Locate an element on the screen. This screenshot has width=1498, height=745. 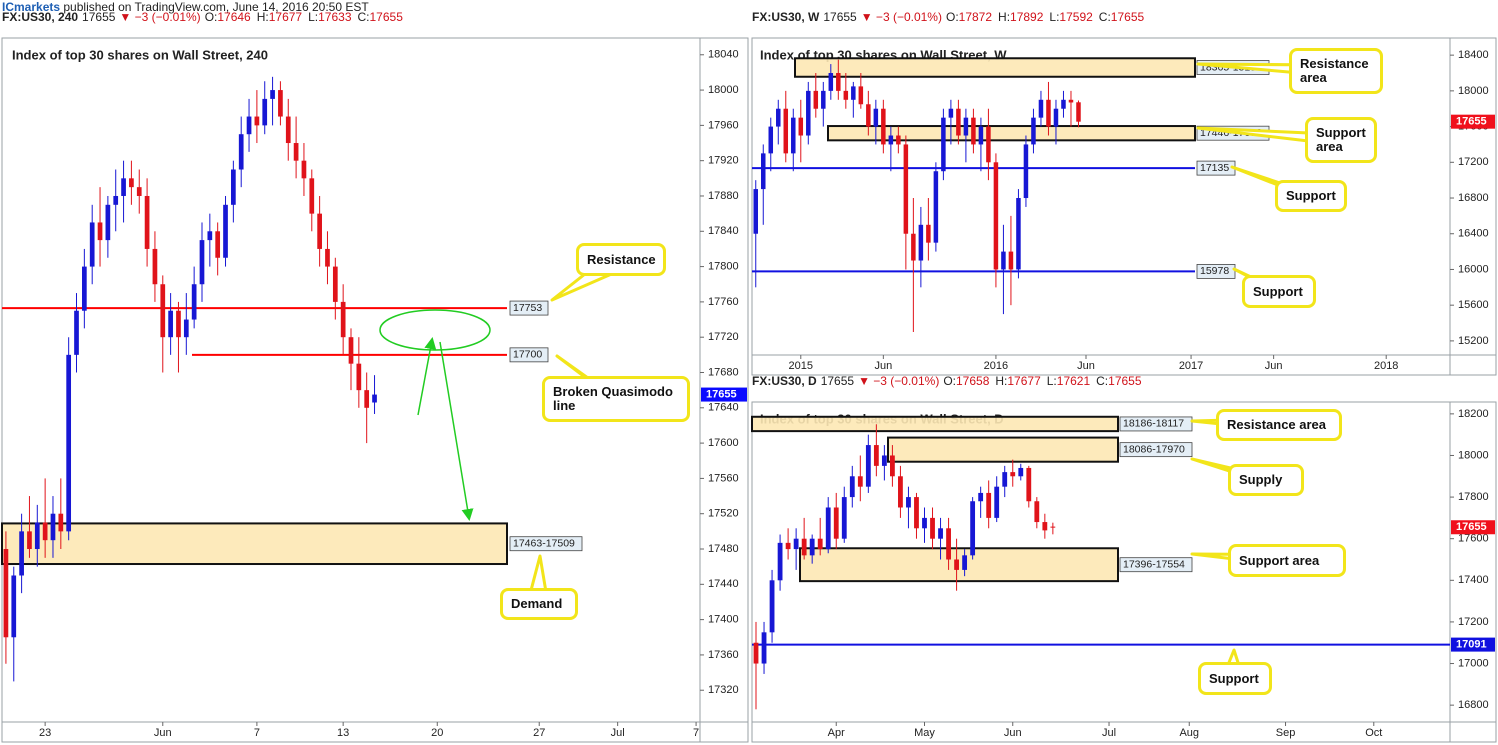
x-tick-label: 23 is located at coordinates (45, 733).